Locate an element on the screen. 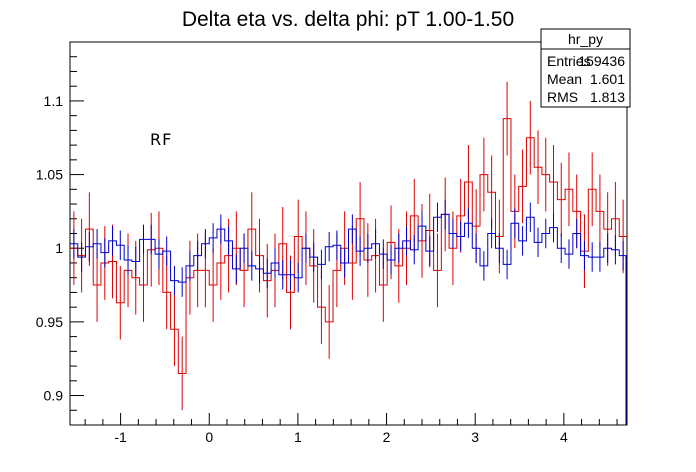  y-tick-label: 1.1 is located at coordinates (54, 101).